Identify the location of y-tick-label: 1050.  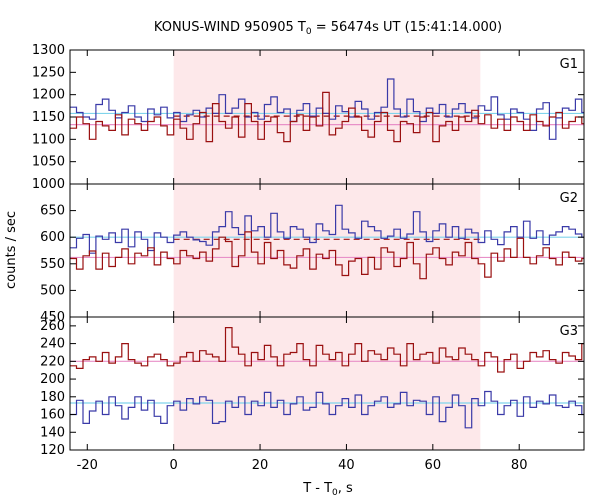
(48, 162).